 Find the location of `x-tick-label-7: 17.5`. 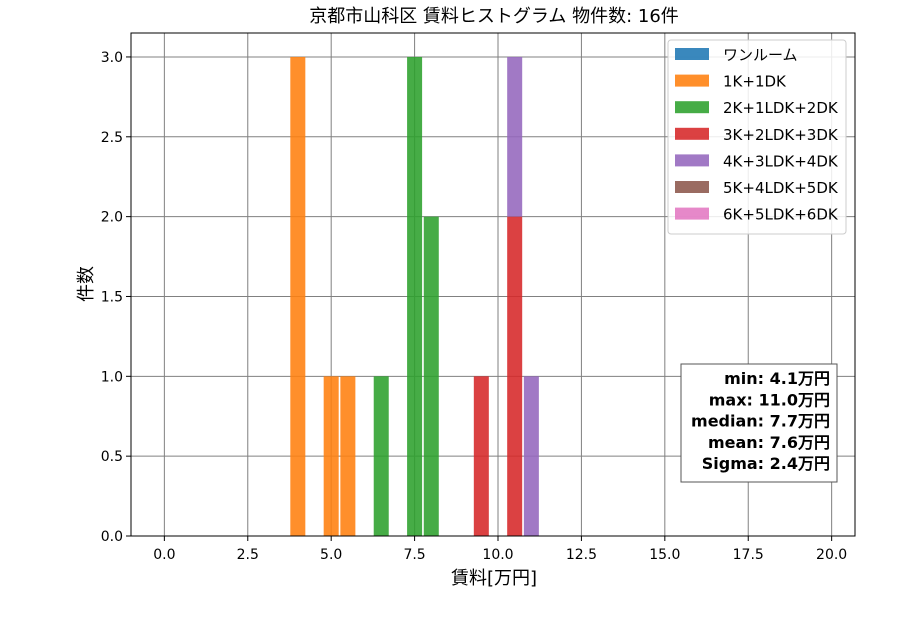

x-tick-label-7: 17.5 is located at coordinates (748, 555).